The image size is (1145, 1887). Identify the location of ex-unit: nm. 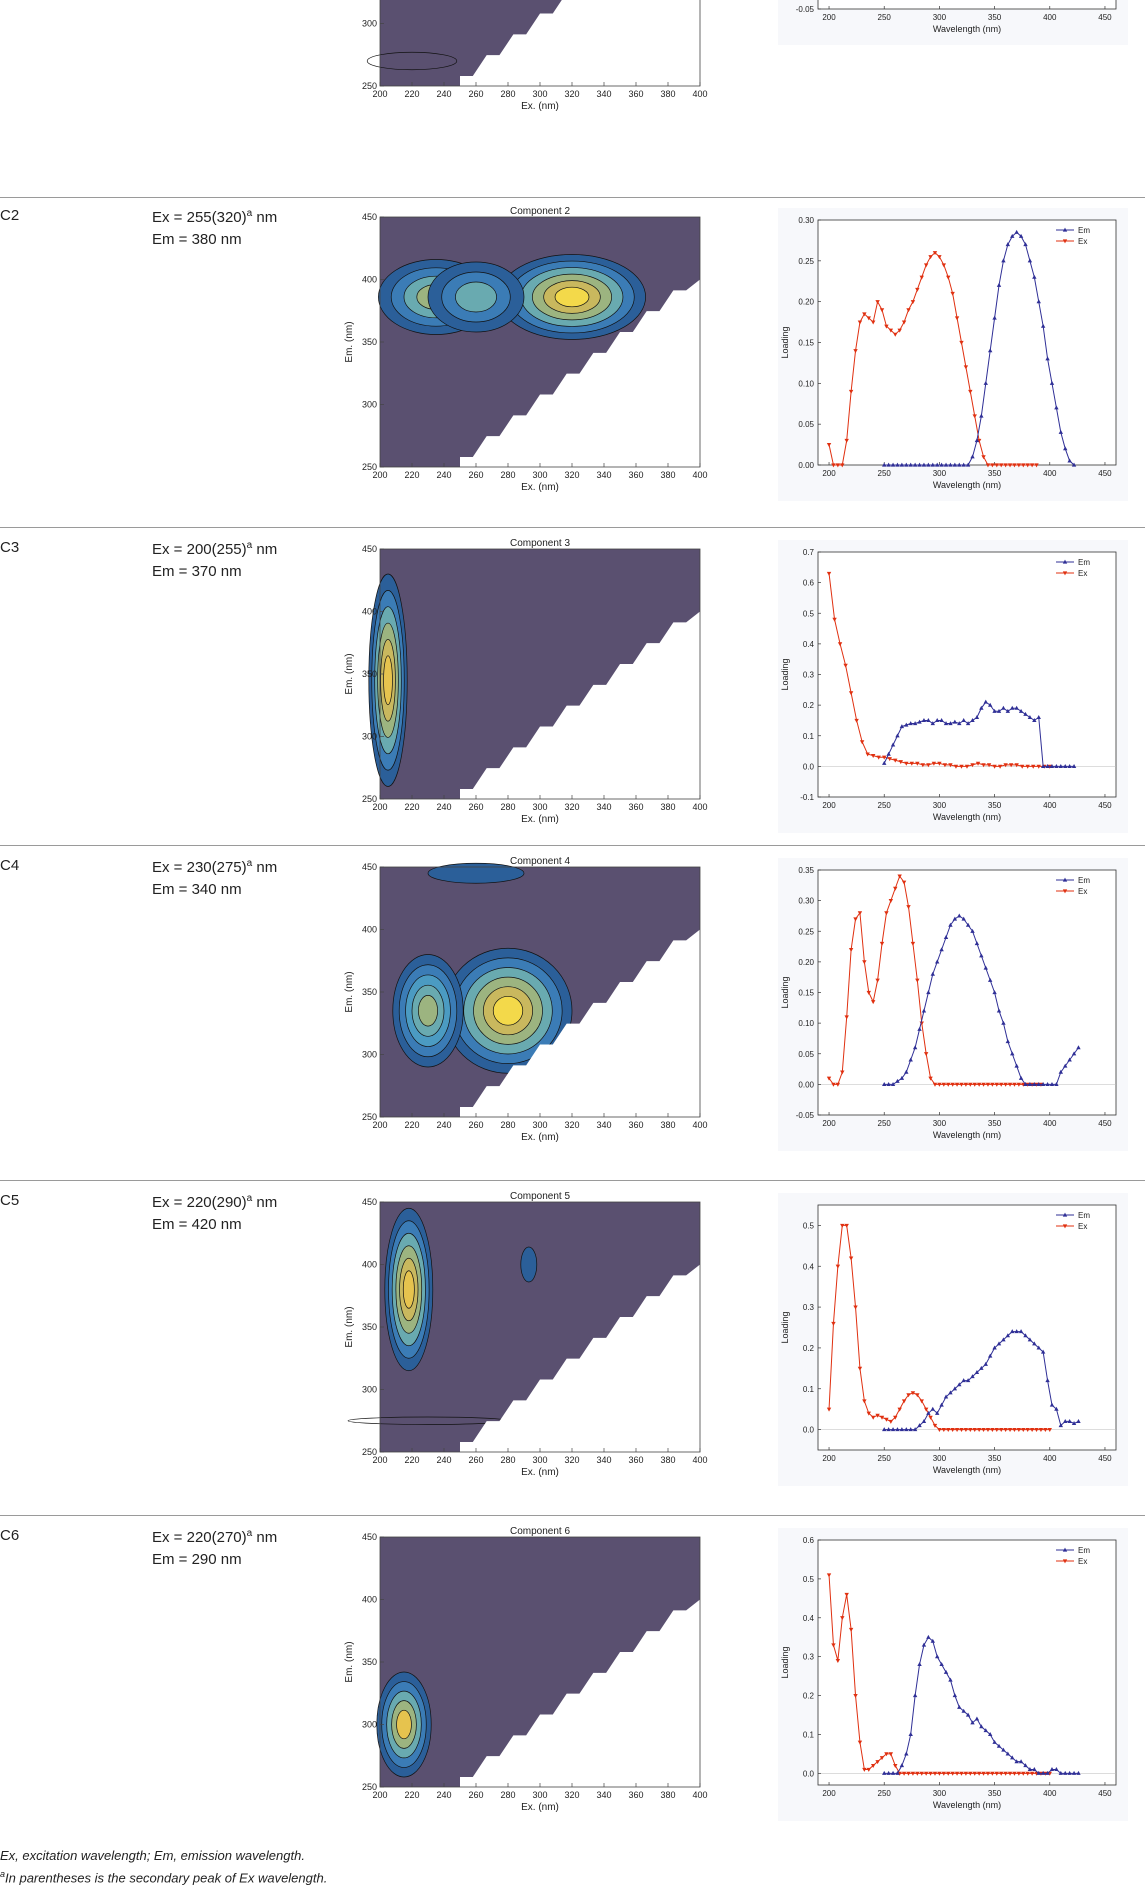
(265, 867).